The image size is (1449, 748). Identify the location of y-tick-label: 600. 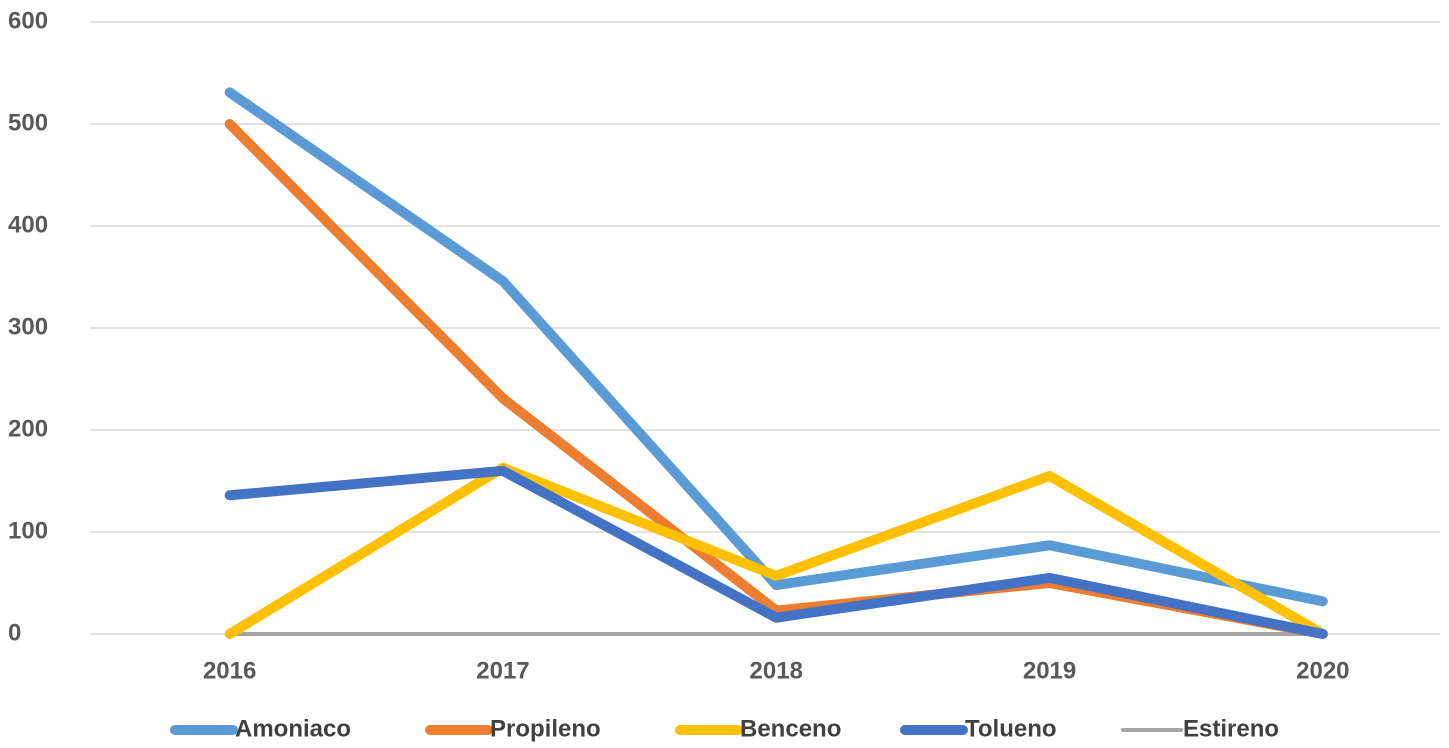
(28, 20).